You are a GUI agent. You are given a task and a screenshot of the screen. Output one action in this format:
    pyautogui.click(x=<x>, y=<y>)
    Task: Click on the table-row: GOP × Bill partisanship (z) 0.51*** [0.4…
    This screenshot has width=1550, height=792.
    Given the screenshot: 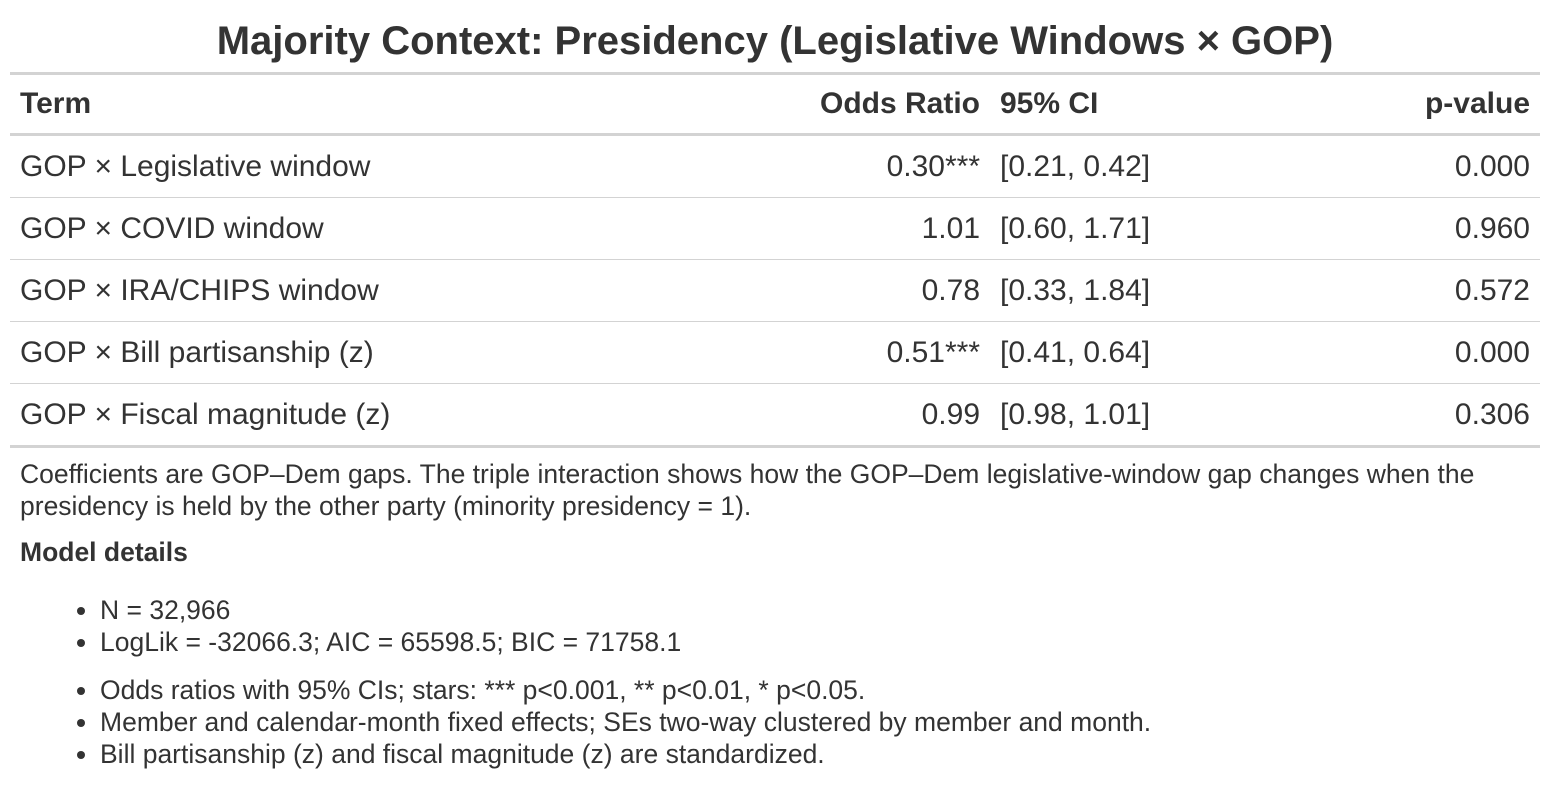 What is the action you would take?
    pyautogui.click(x=775, y=352)
    